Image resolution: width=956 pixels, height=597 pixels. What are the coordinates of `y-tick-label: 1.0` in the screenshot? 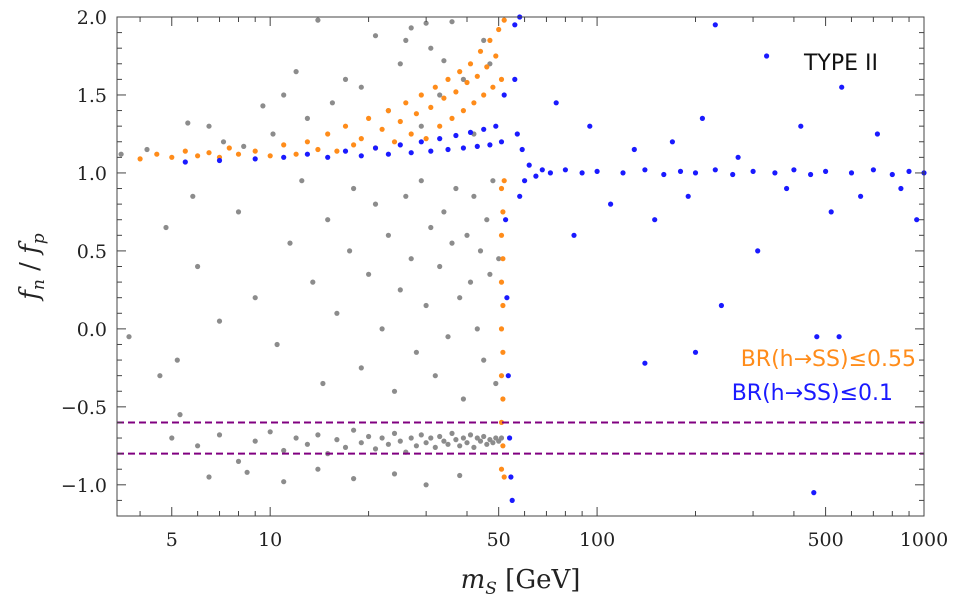 It's located at (92, 174).